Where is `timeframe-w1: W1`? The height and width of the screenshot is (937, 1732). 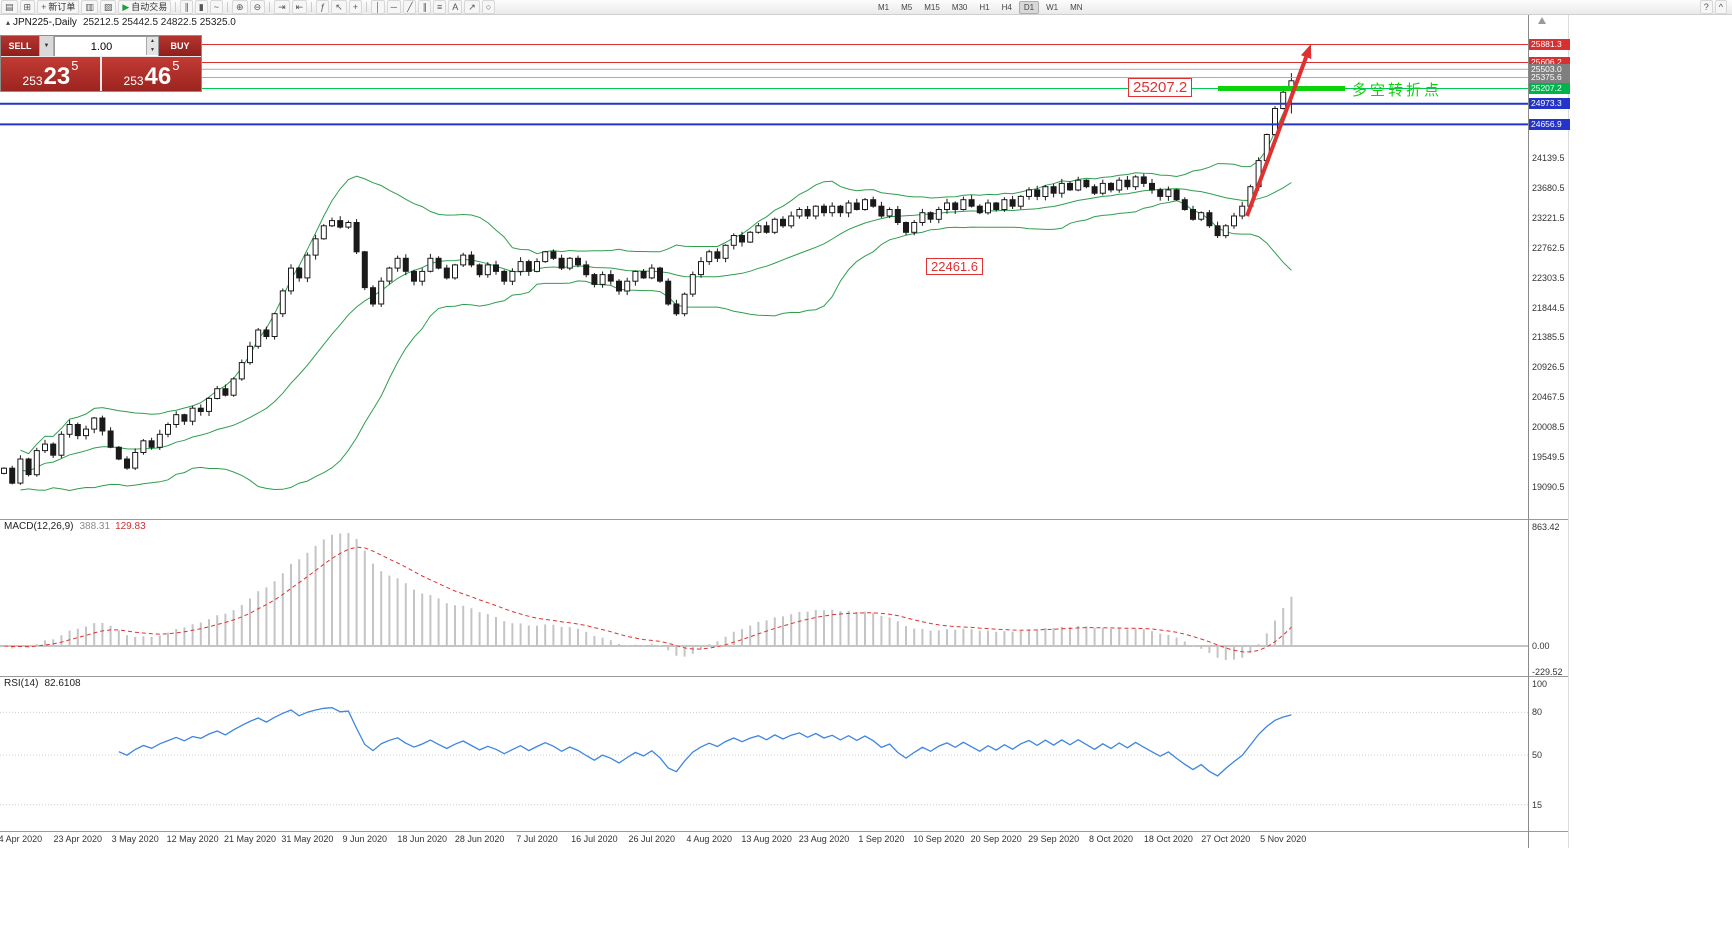 timeframe-w1: W1 is located at coordinates (1052, 7).